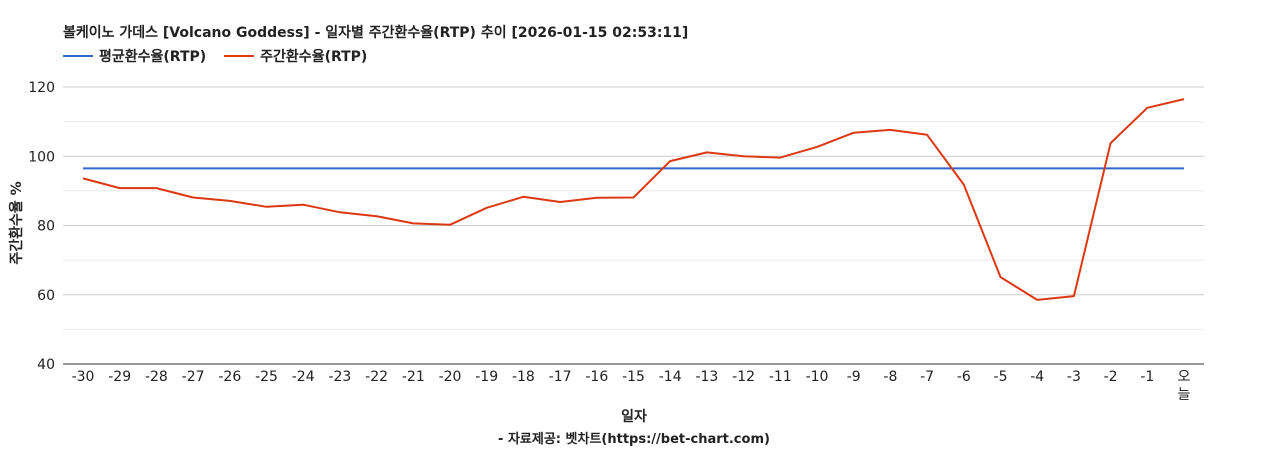  Describe the element at coordinates (890, 377) in the screenshot. I see `x-tick-label: -8` at that location.